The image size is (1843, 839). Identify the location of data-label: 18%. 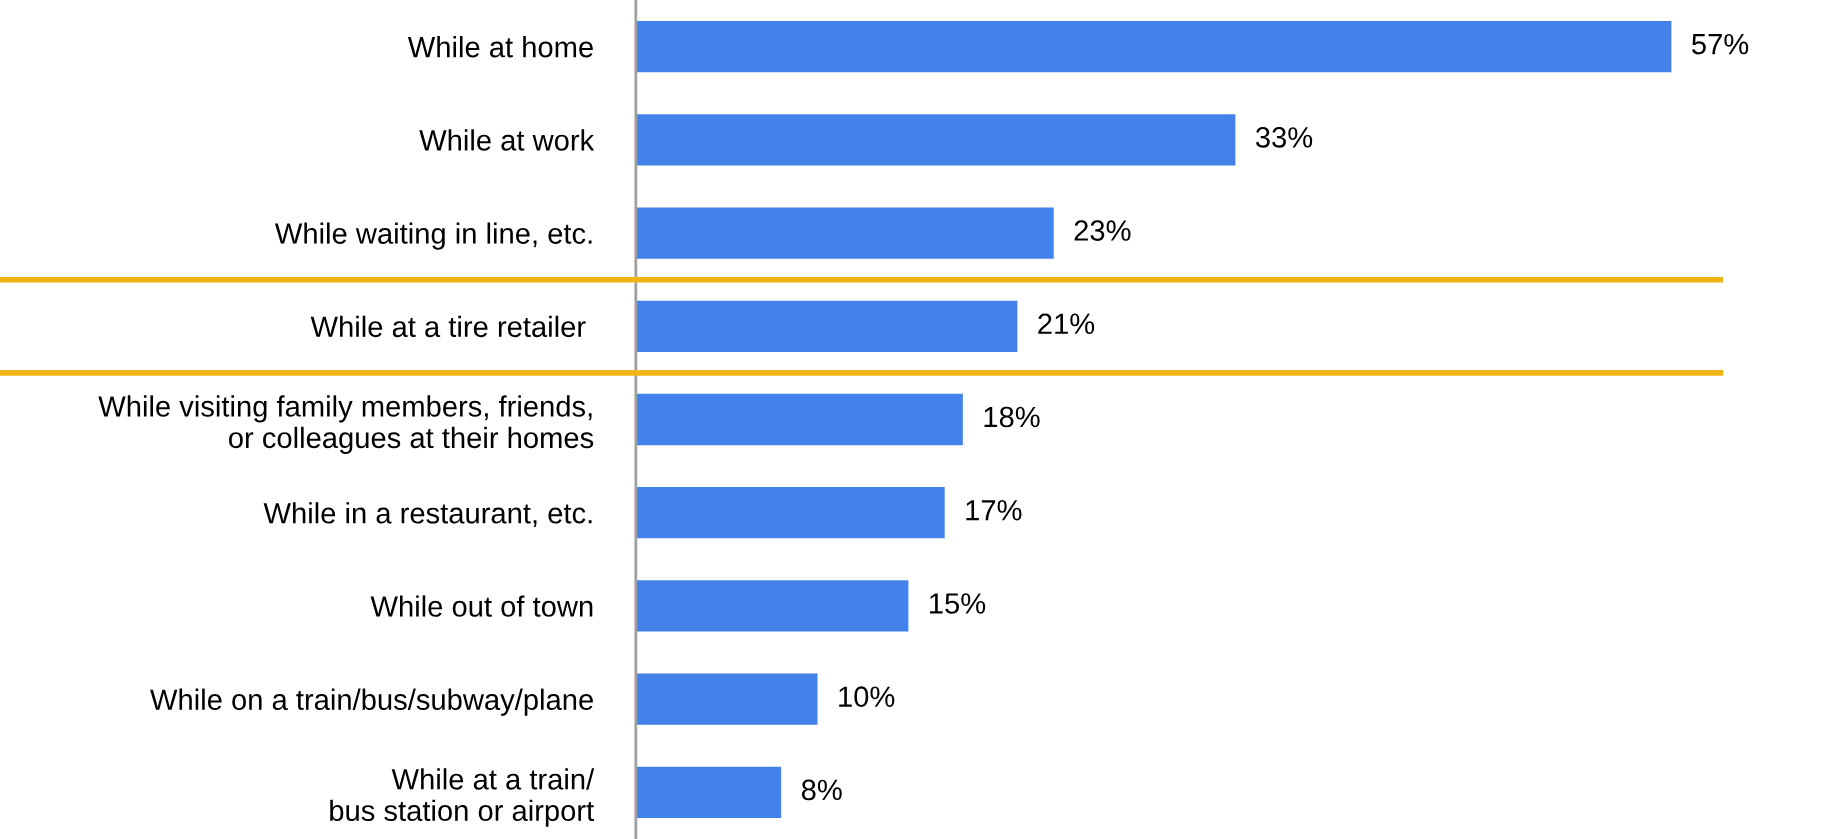
(1012, 417).